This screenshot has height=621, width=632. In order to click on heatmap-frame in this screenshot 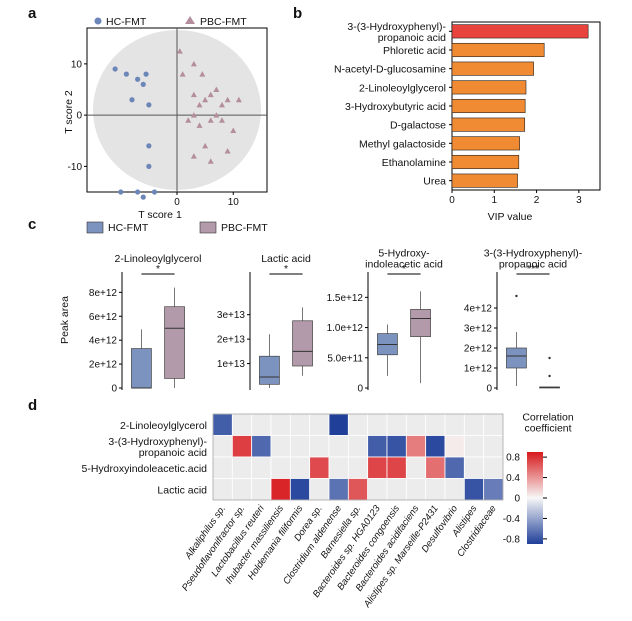, I will do `click(358, 457)`.